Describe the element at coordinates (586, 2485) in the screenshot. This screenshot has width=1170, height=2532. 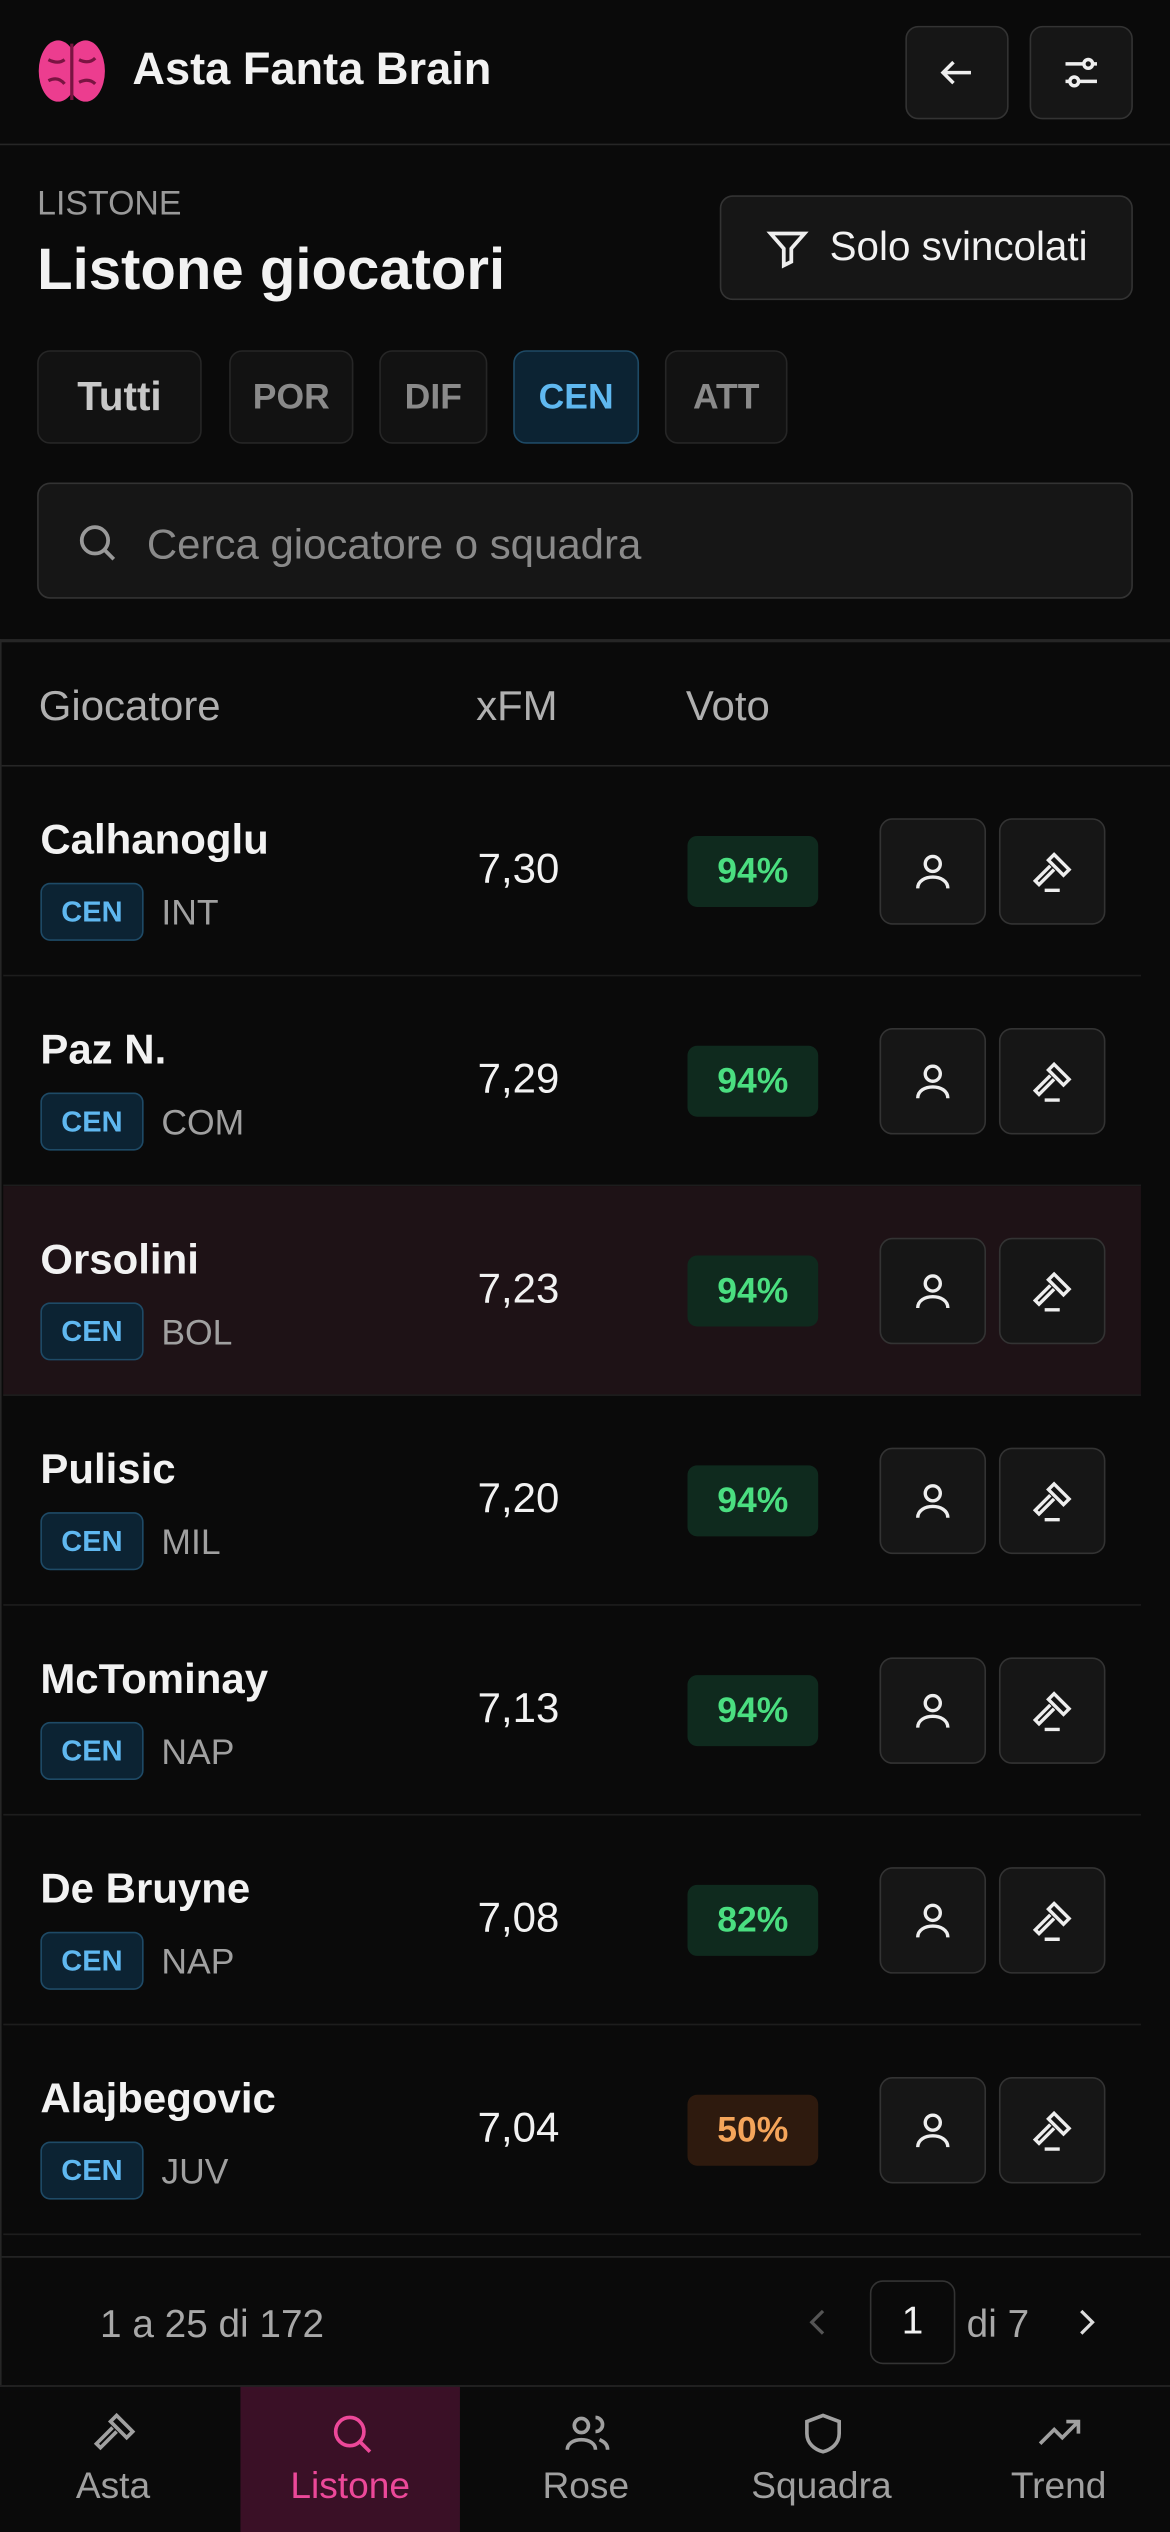
I see `nav-label: Rose` at that location.